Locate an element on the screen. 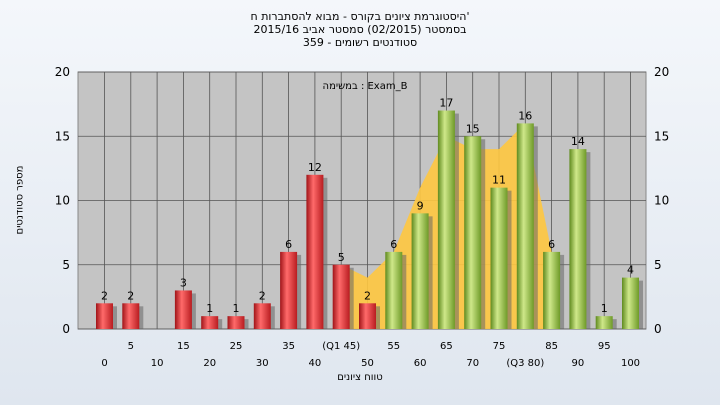 The width and height of the screenshot is (720, 405). bar-value-label: 17 is located at coordinates (446, 103).